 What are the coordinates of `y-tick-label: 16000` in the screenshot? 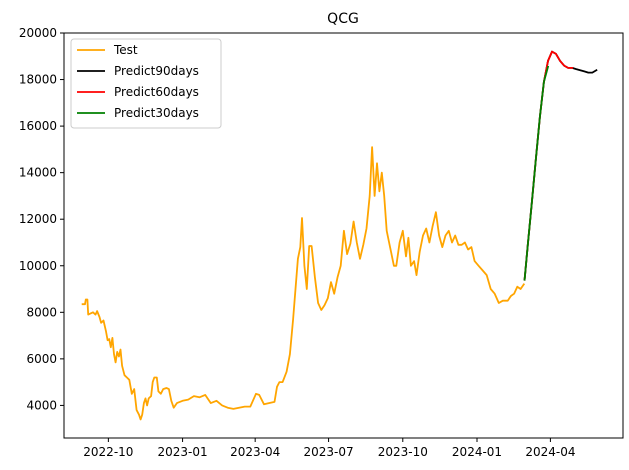 It's located at (38, 126).